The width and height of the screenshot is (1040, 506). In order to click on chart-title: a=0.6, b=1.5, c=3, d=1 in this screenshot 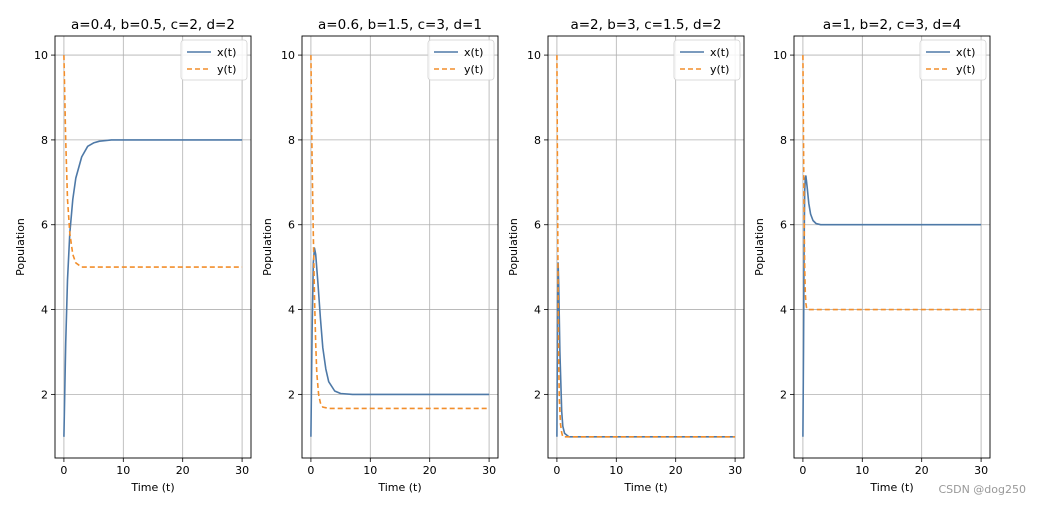, I will do `click(400, 25)`.